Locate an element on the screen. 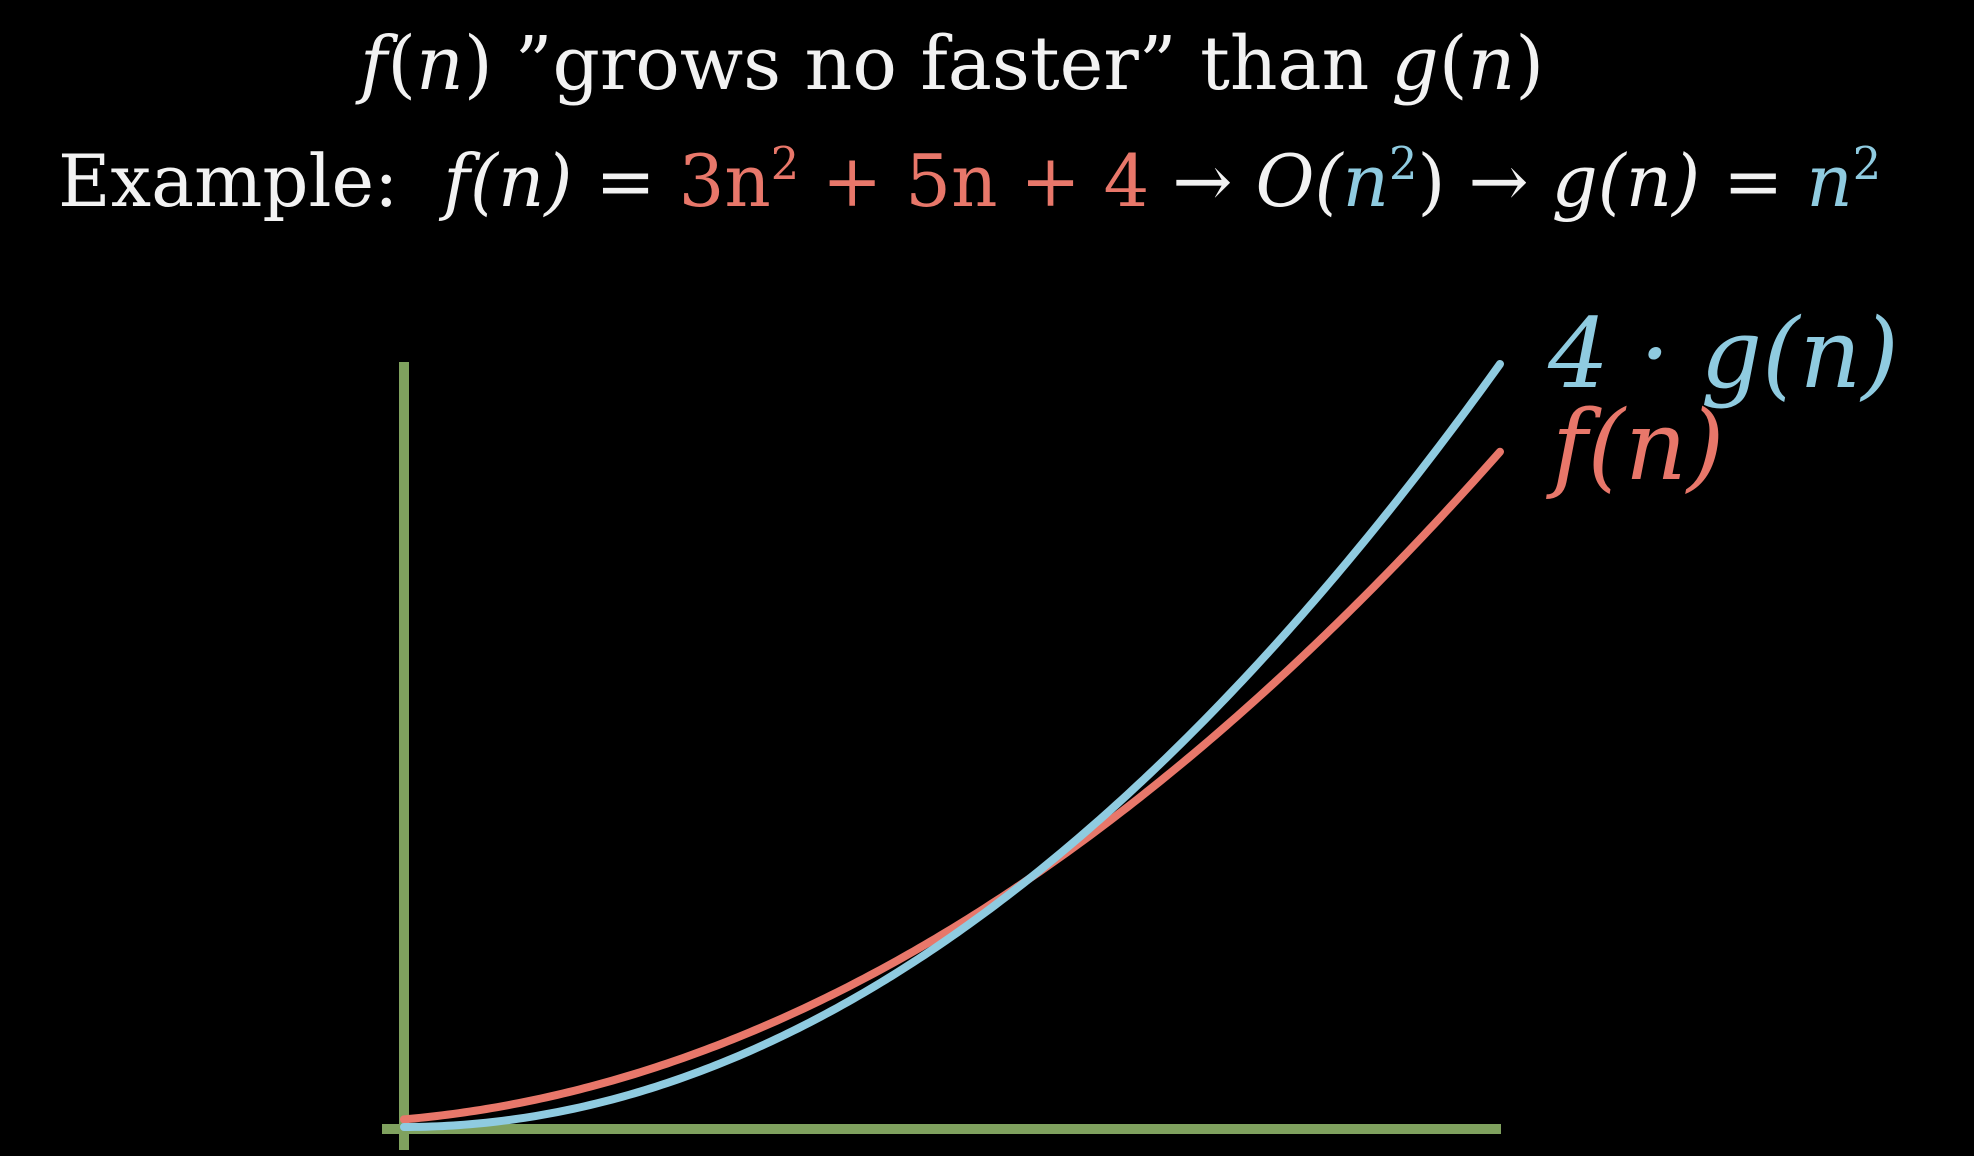 The height and width of the screenshot is (1156, 1974). example-lhs: f(n) is located at coordinates (508, 181).